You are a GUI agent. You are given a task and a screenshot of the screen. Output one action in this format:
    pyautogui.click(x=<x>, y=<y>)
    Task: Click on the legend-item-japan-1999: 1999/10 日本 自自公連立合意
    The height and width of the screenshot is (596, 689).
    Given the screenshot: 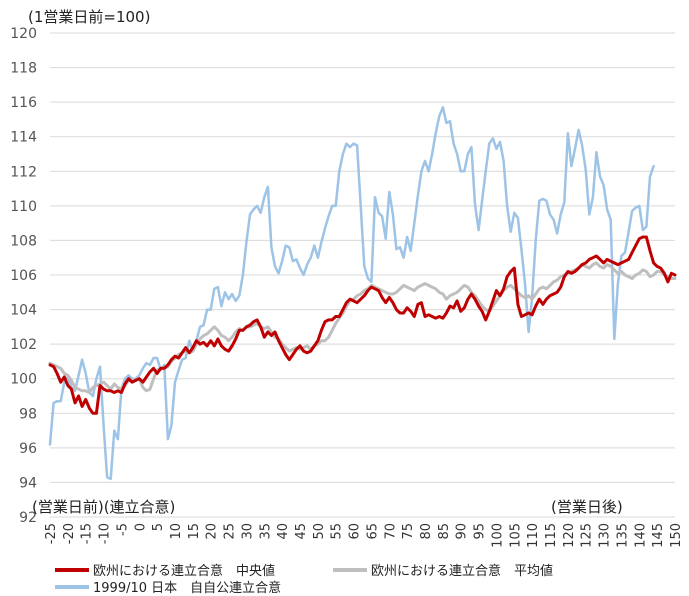 What is the action you would take?
    pyautogui.click(x=168, y=586)
    